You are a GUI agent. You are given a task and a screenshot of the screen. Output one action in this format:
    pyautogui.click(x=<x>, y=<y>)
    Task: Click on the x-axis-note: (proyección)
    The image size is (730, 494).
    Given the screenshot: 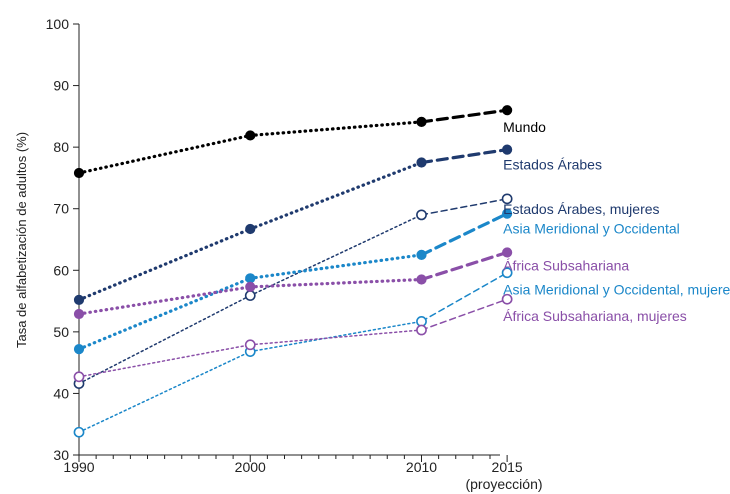 What is the action you would take?
    pyautogui.click(x=503, y=484)
    